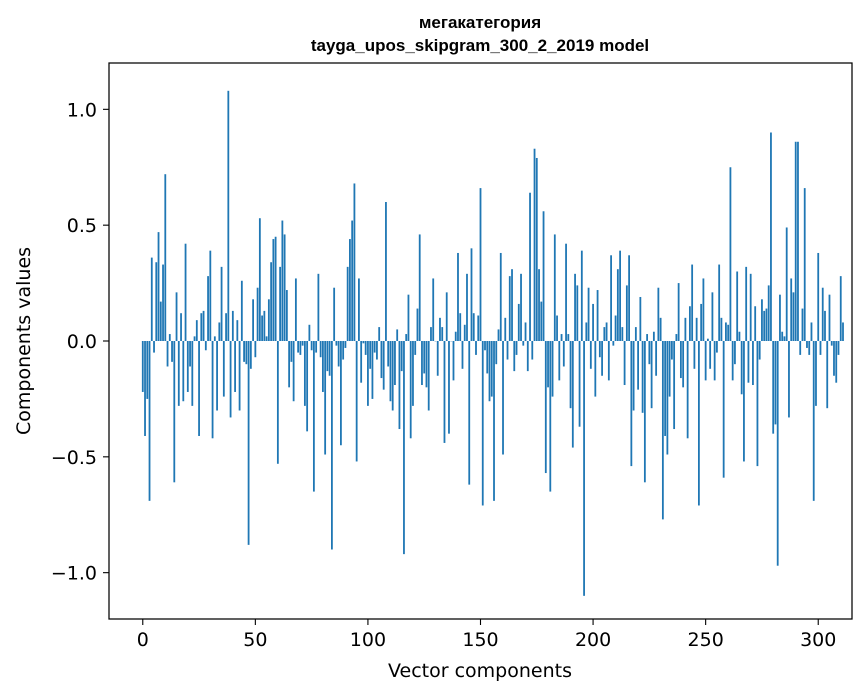 The image size is (867, 696). I want to click on x-tick-label: 300, so click(818, 640).